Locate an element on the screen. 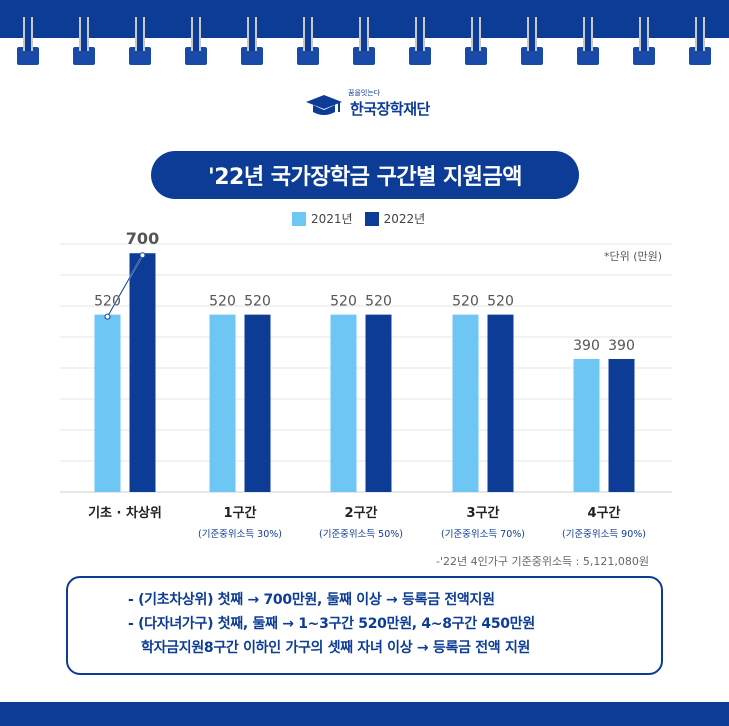  x-tick-label: 3구간 is located at coordinates (483, 513).